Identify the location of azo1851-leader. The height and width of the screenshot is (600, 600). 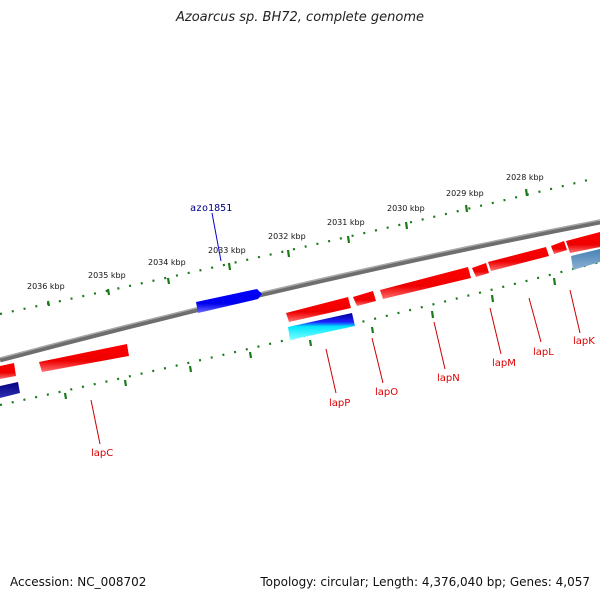
(216, 237).